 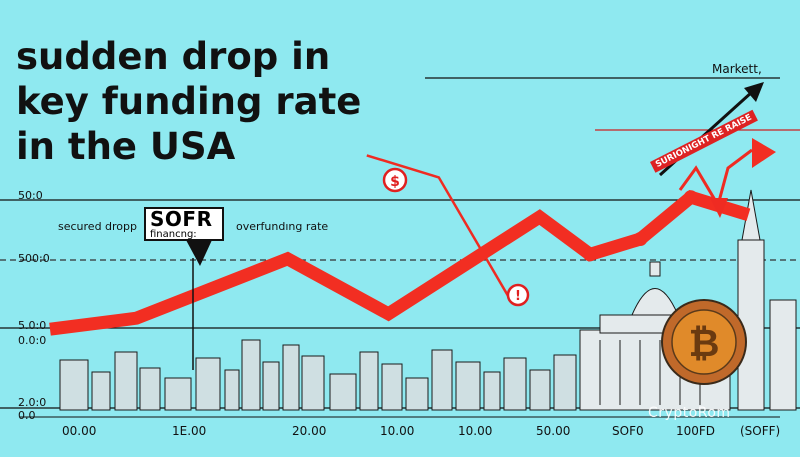 I want to click on y-tick-label: 50:0, so click(x=30, y=195).